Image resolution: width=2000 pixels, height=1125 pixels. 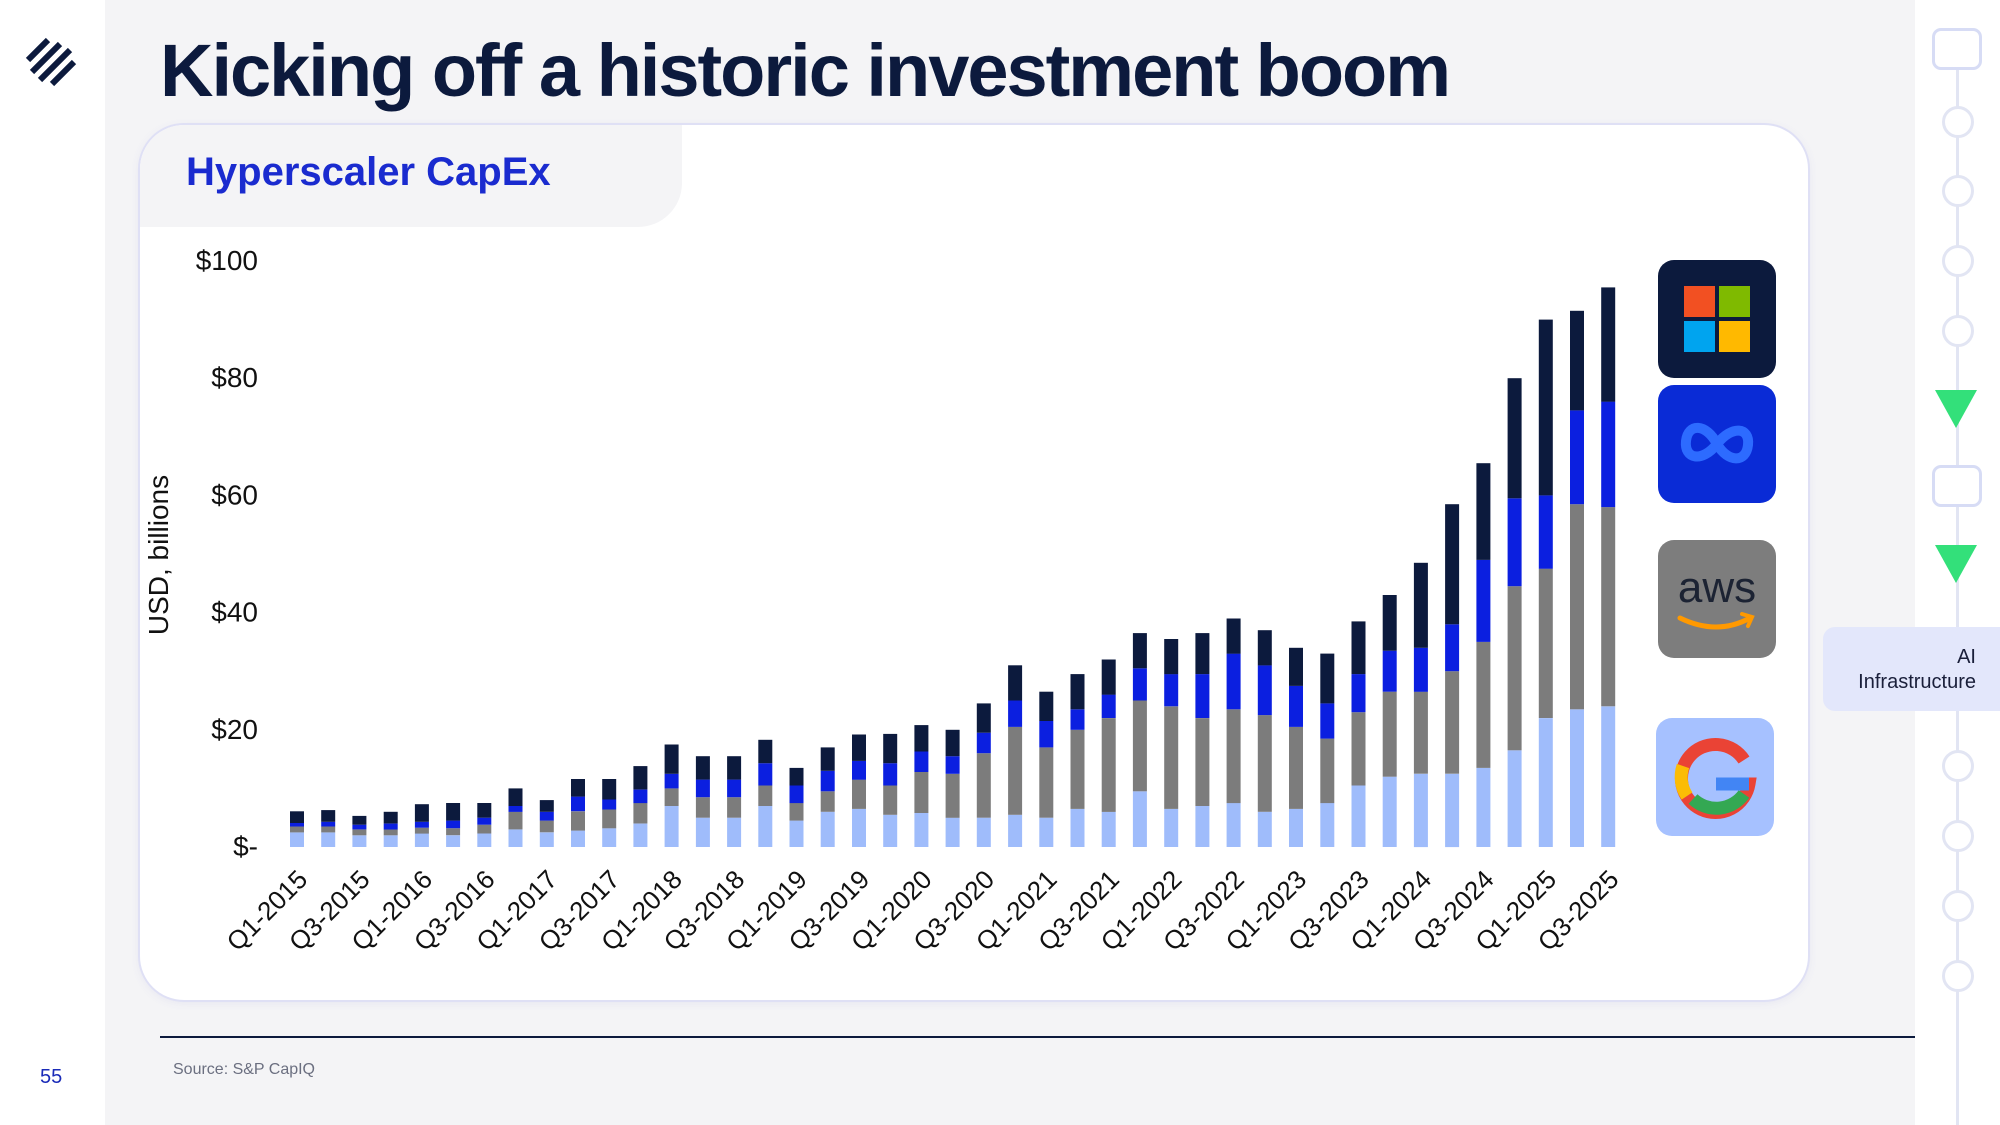 What do you see at coordinates (234, 729) in the screenshot?
I see `y-tick-label: $20` at bounding box center [234, 729].